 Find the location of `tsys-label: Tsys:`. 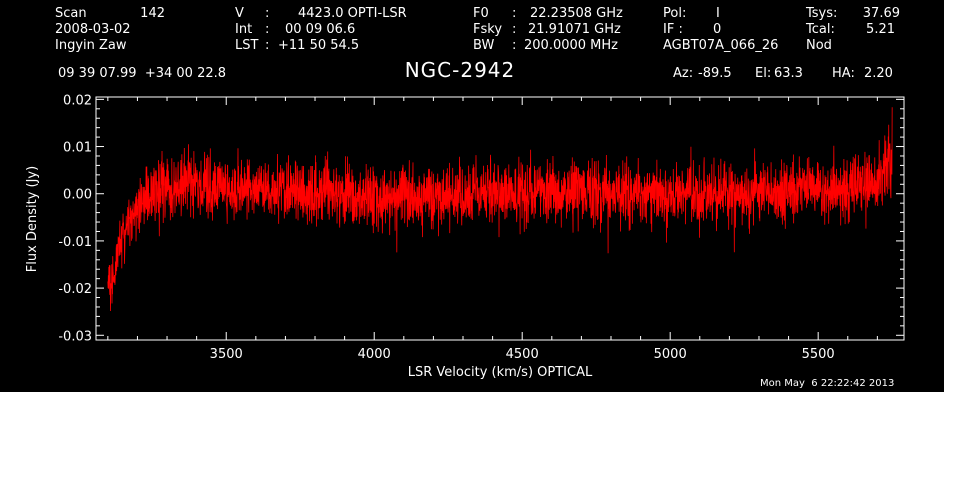

tsys-label: Tsys: is located at coordinates (822, 13).